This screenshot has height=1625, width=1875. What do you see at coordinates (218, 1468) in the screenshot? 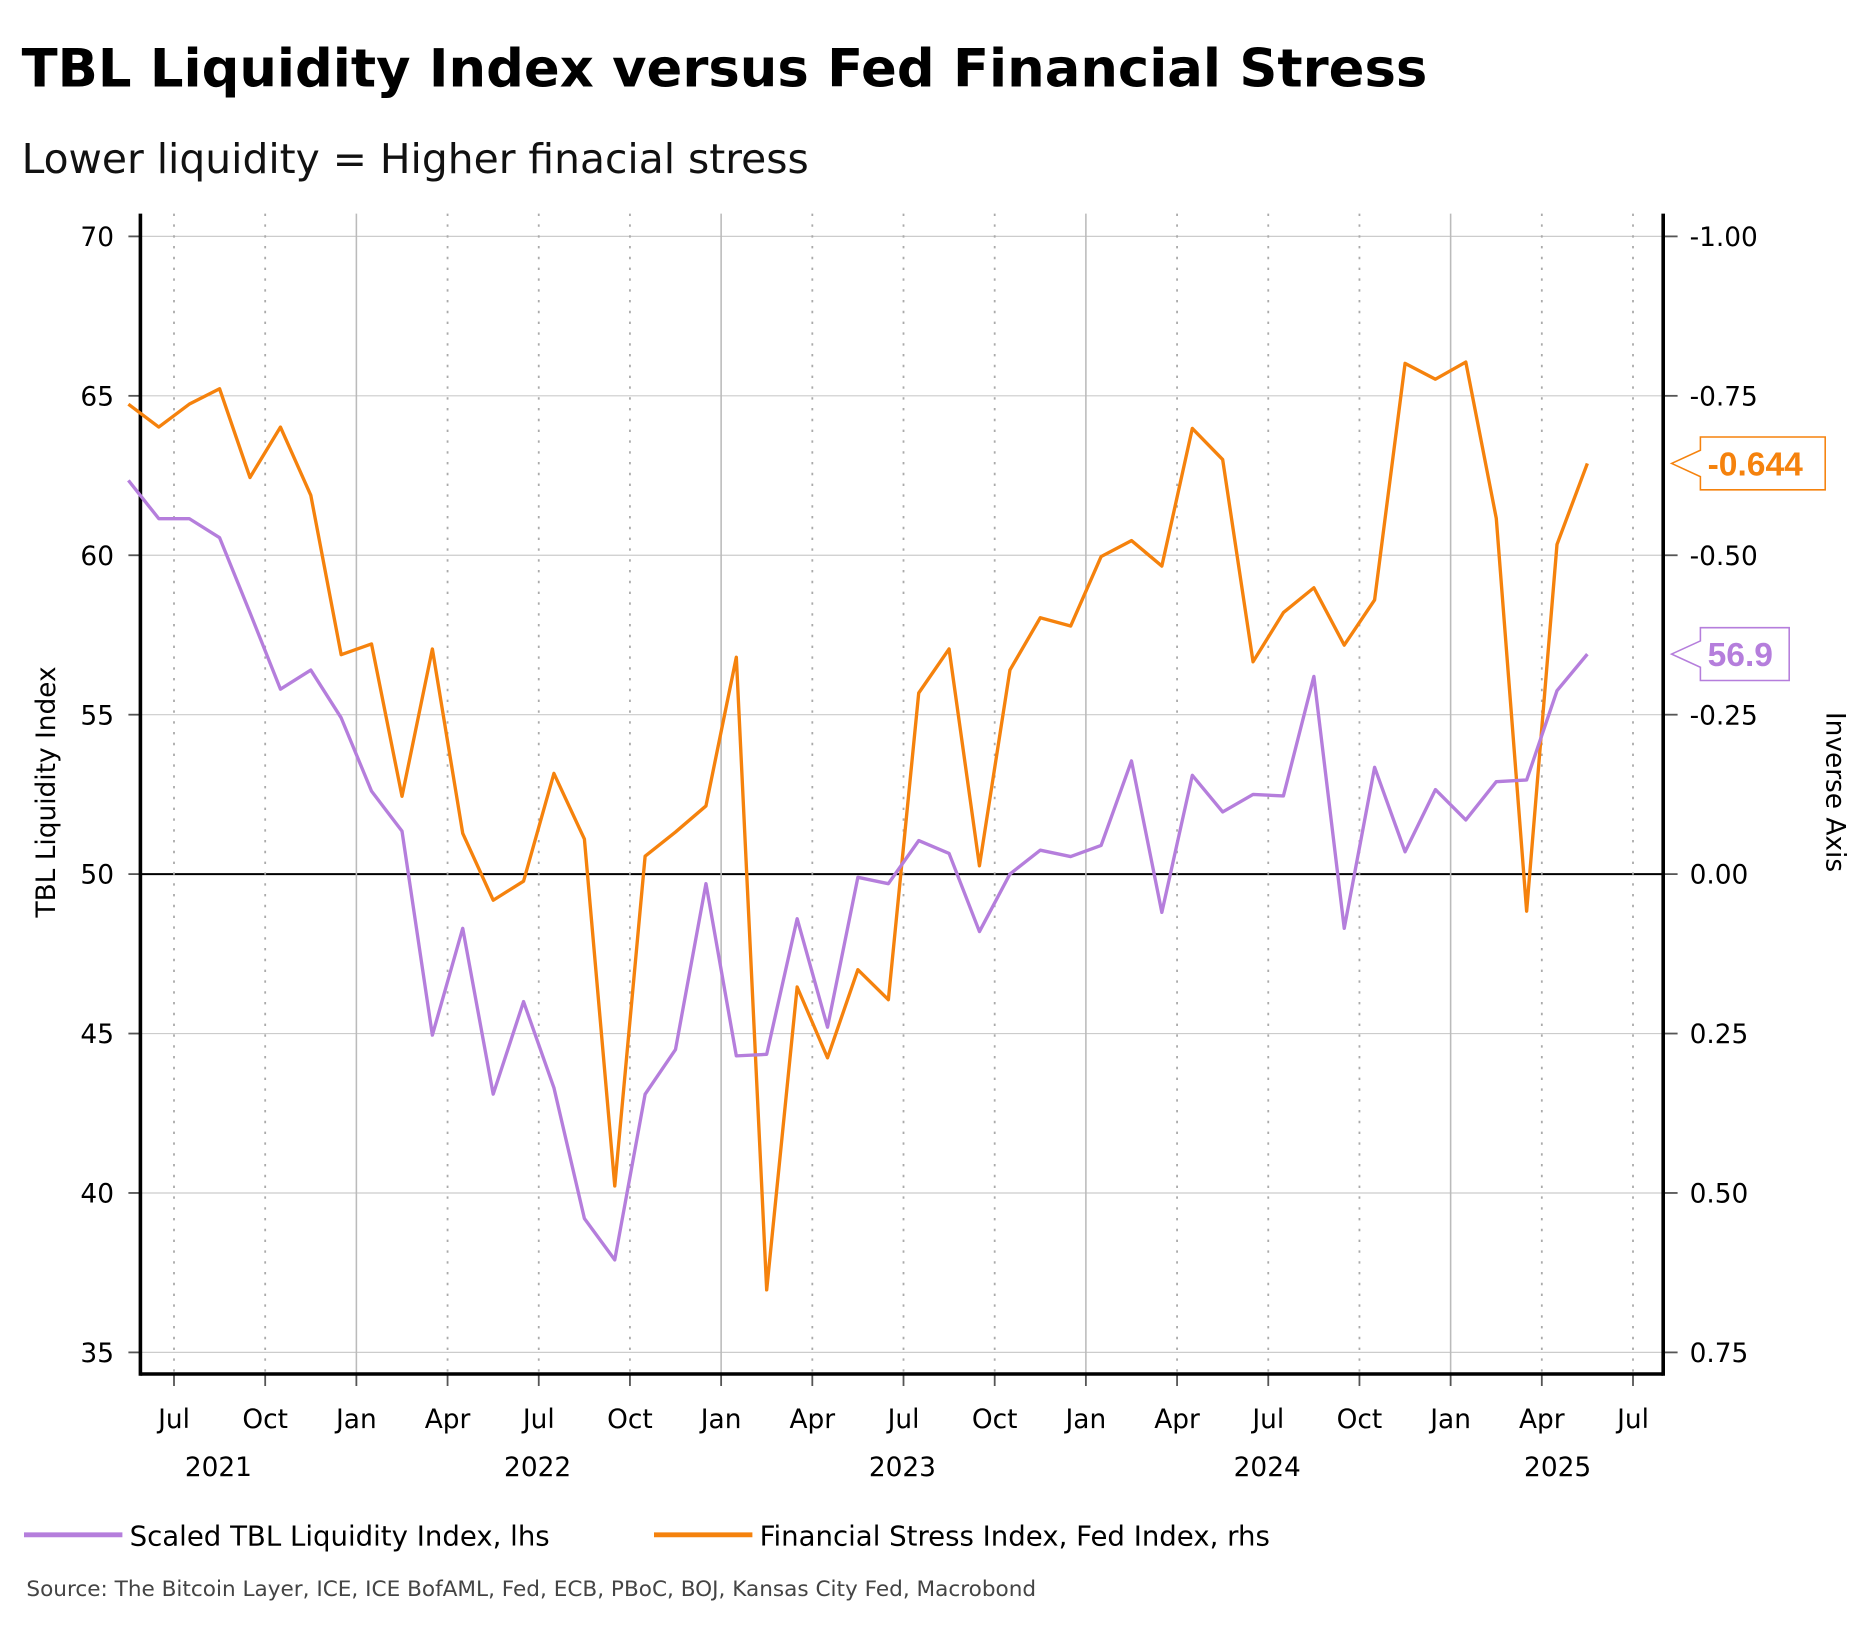
I see `x-year-label: 2021` at bounding box center [218, 1468].